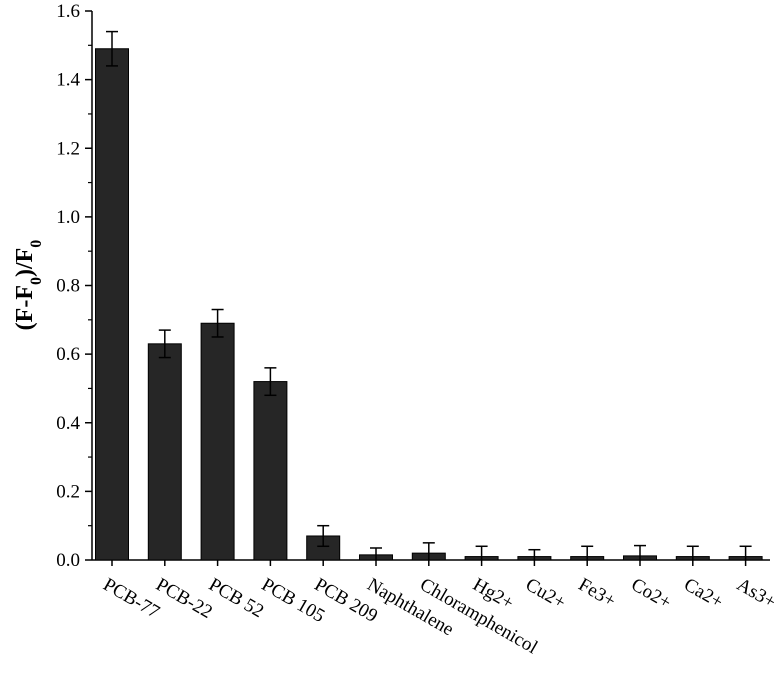  What do you see at coordinates (68, 491) in the screenshot?
I see `y-tick-label: 0.2` at bounding box center [68, 491].